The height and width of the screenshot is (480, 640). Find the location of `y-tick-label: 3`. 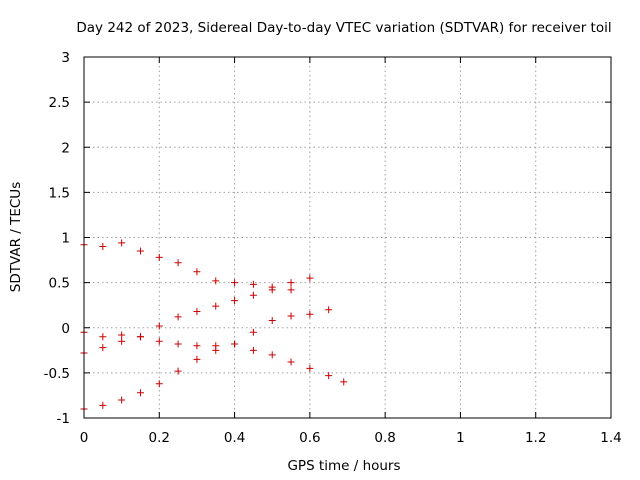

y-tick-label: 3 is located at coordinates (65, 58).